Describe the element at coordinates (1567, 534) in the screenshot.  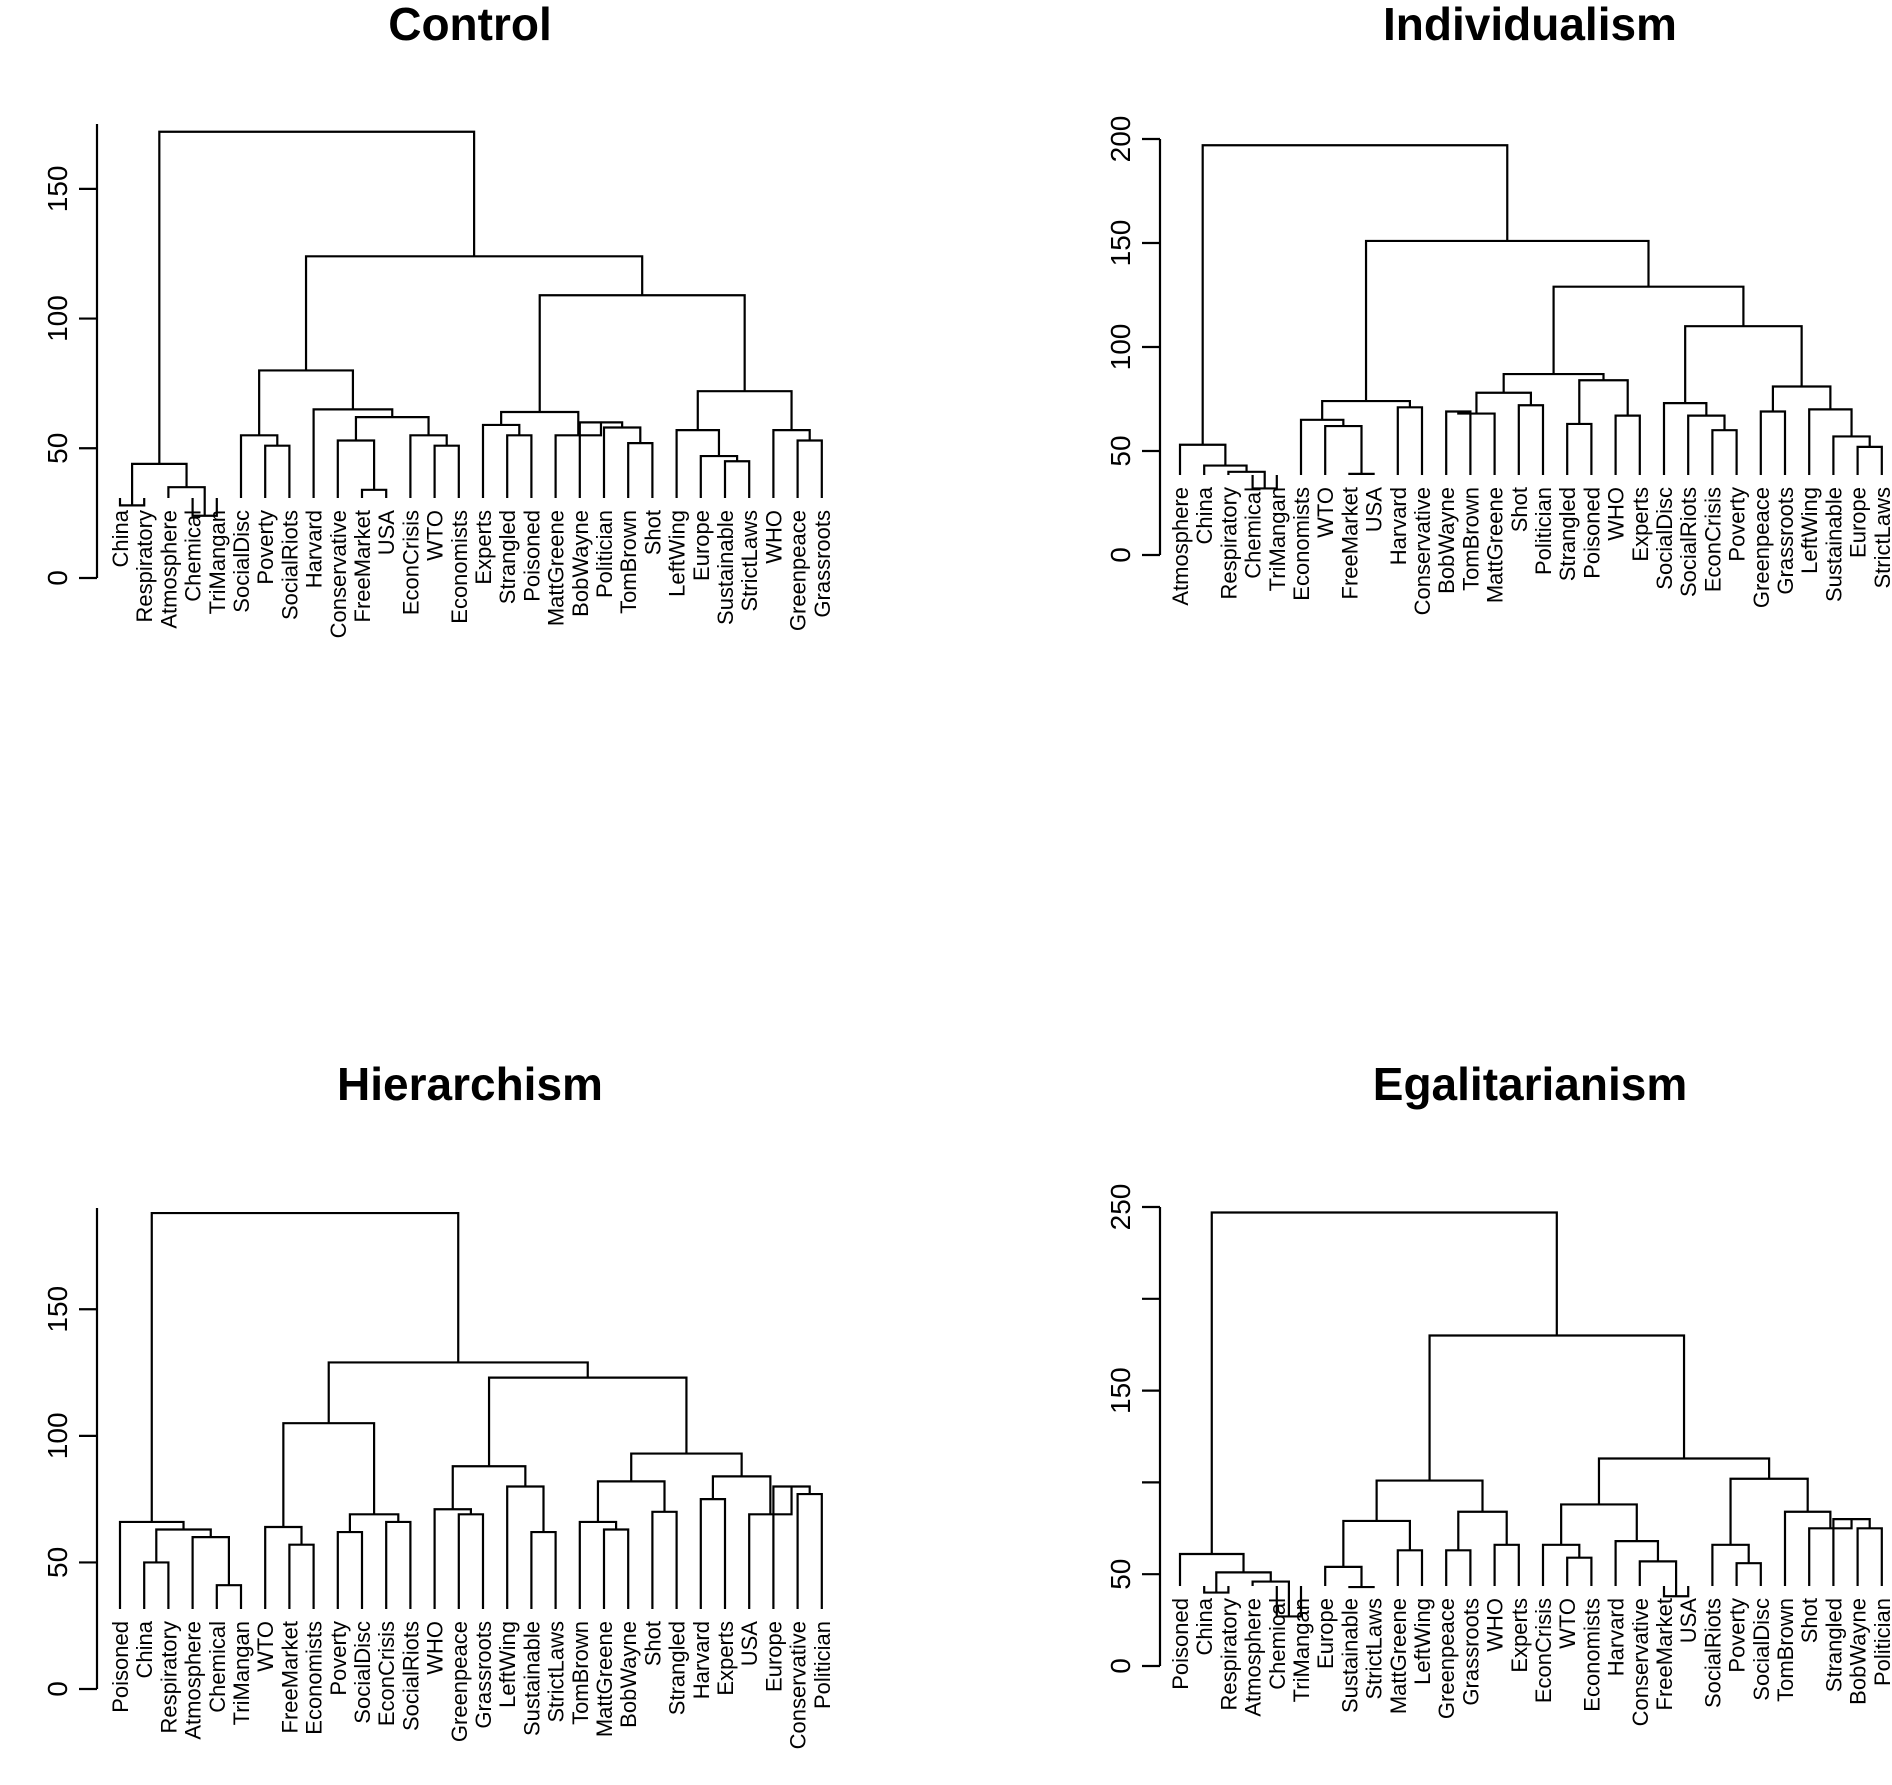
I see `leaf-label: Strangled` at that location.